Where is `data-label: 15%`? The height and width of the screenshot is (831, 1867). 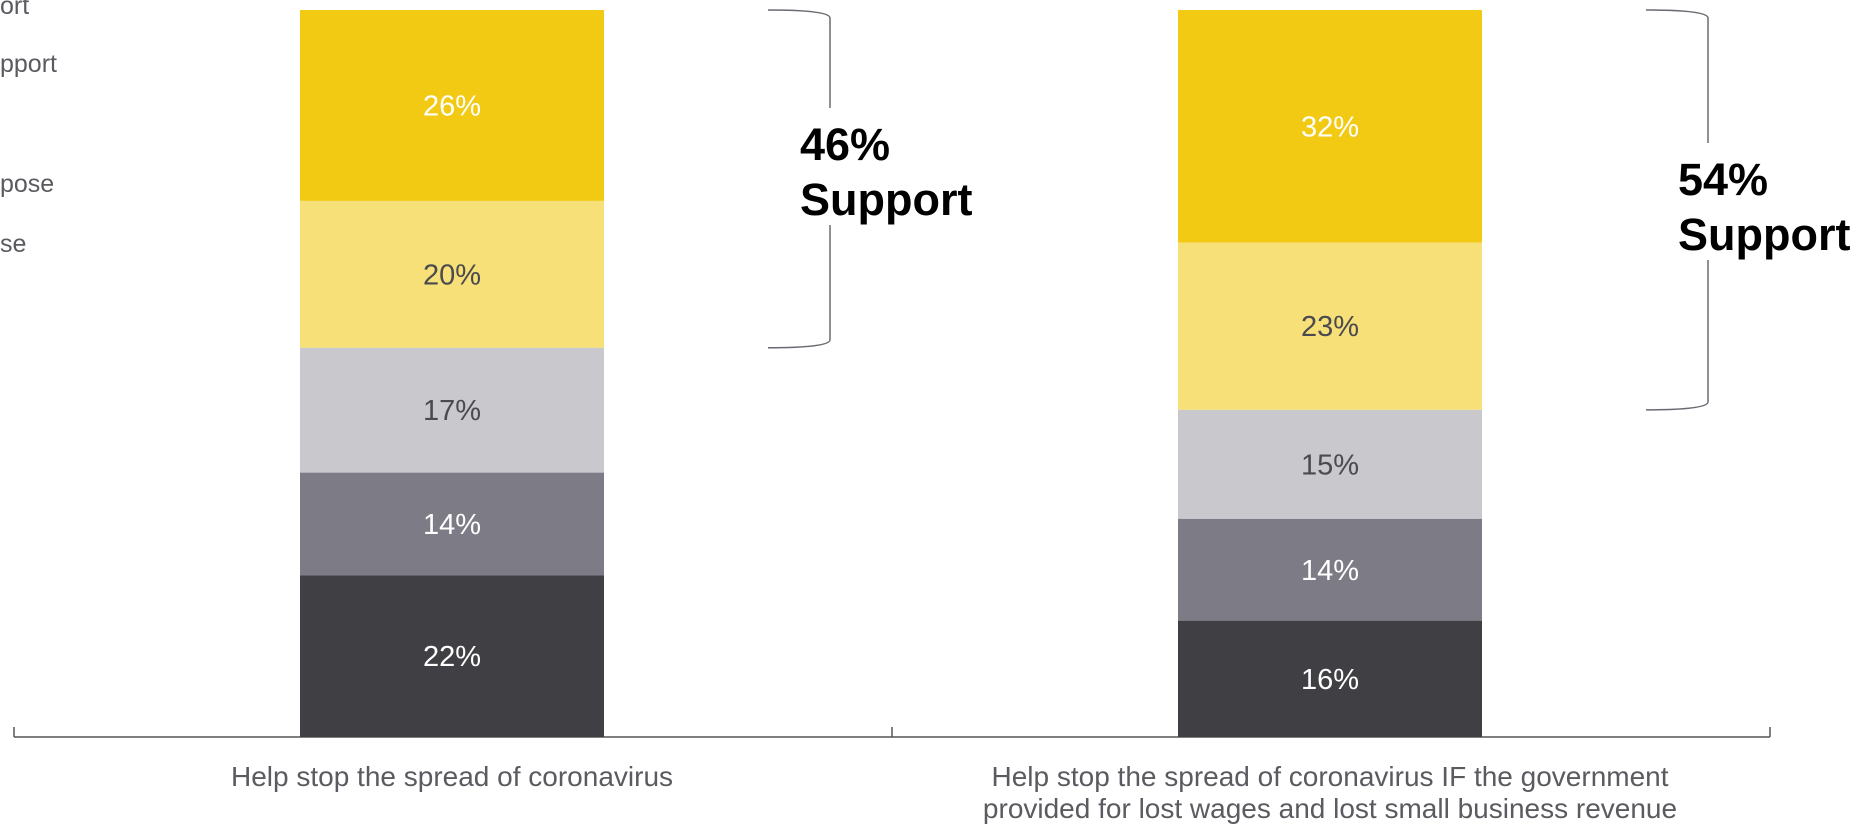 data-label: 15% is located at coordinates (1330, 465).